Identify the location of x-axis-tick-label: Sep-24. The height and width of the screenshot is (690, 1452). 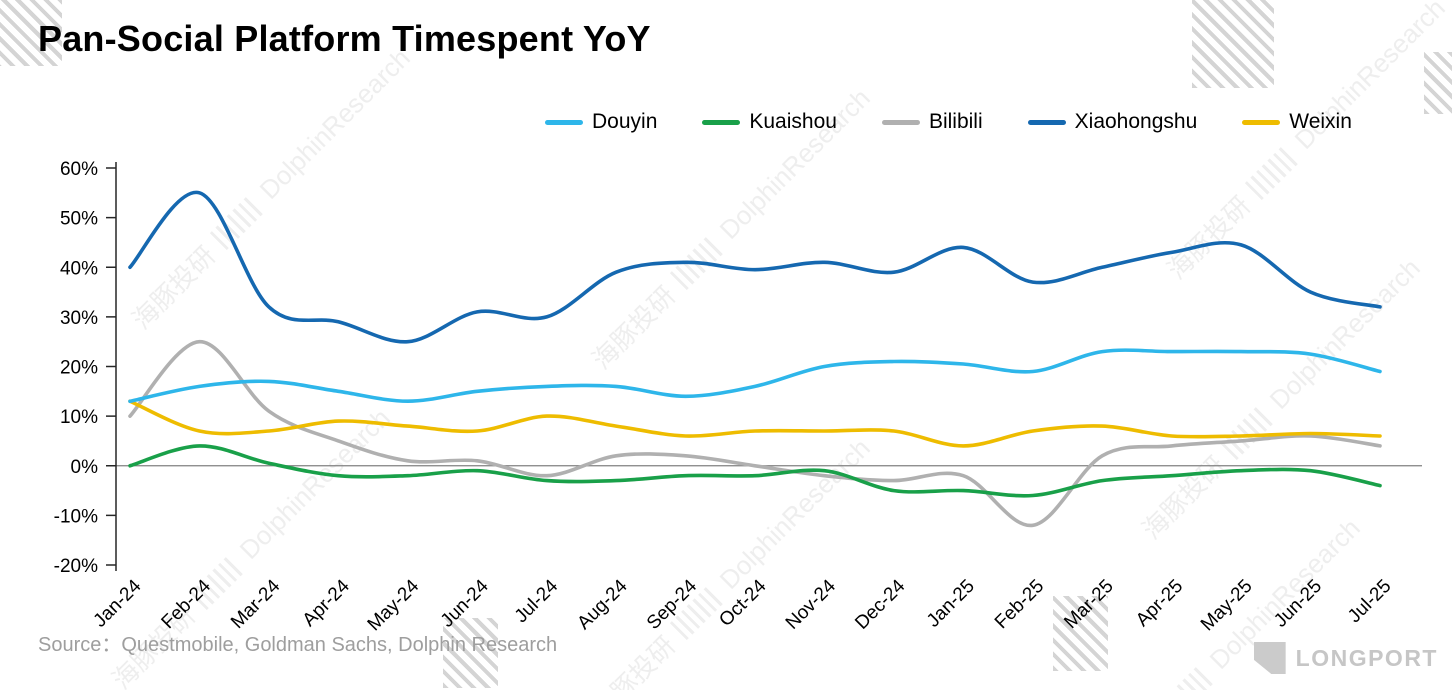
(672, 604).